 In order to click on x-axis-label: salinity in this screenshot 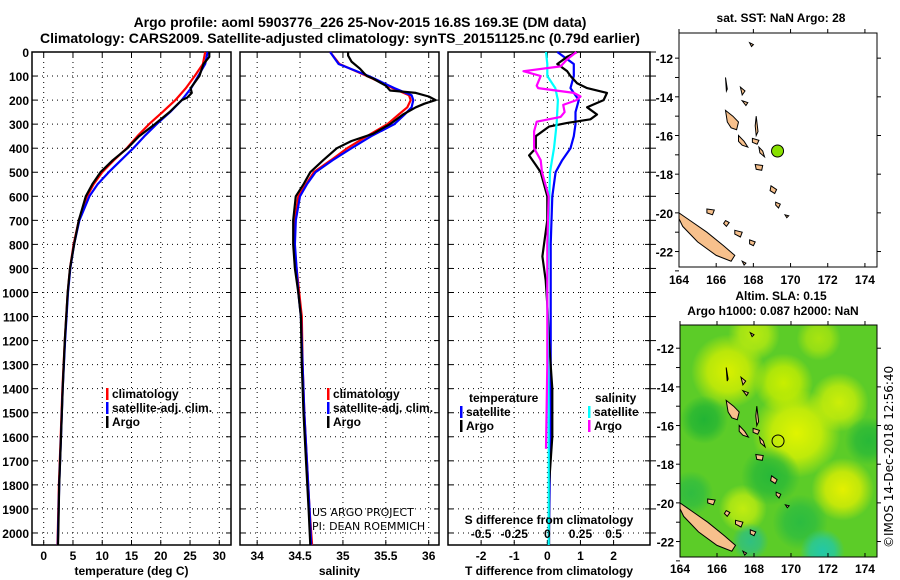, I will do `click(340, 571)`.